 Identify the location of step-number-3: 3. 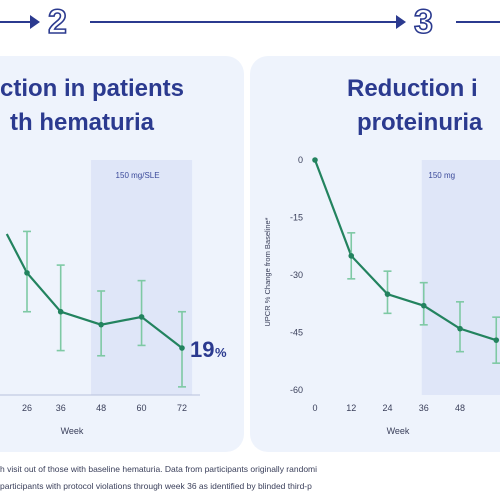
(423, 22).